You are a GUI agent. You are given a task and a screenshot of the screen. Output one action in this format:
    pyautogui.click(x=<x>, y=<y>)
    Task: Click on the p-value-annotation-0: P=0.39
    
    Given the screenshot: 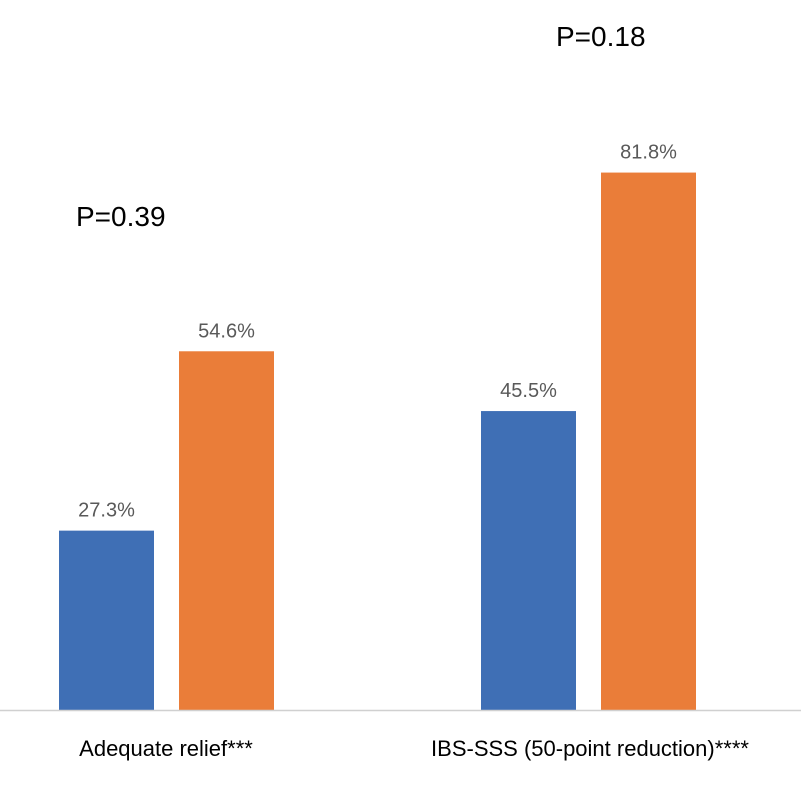 What is the action you would take?
    pyautogui.click(x=121, y=216)
    